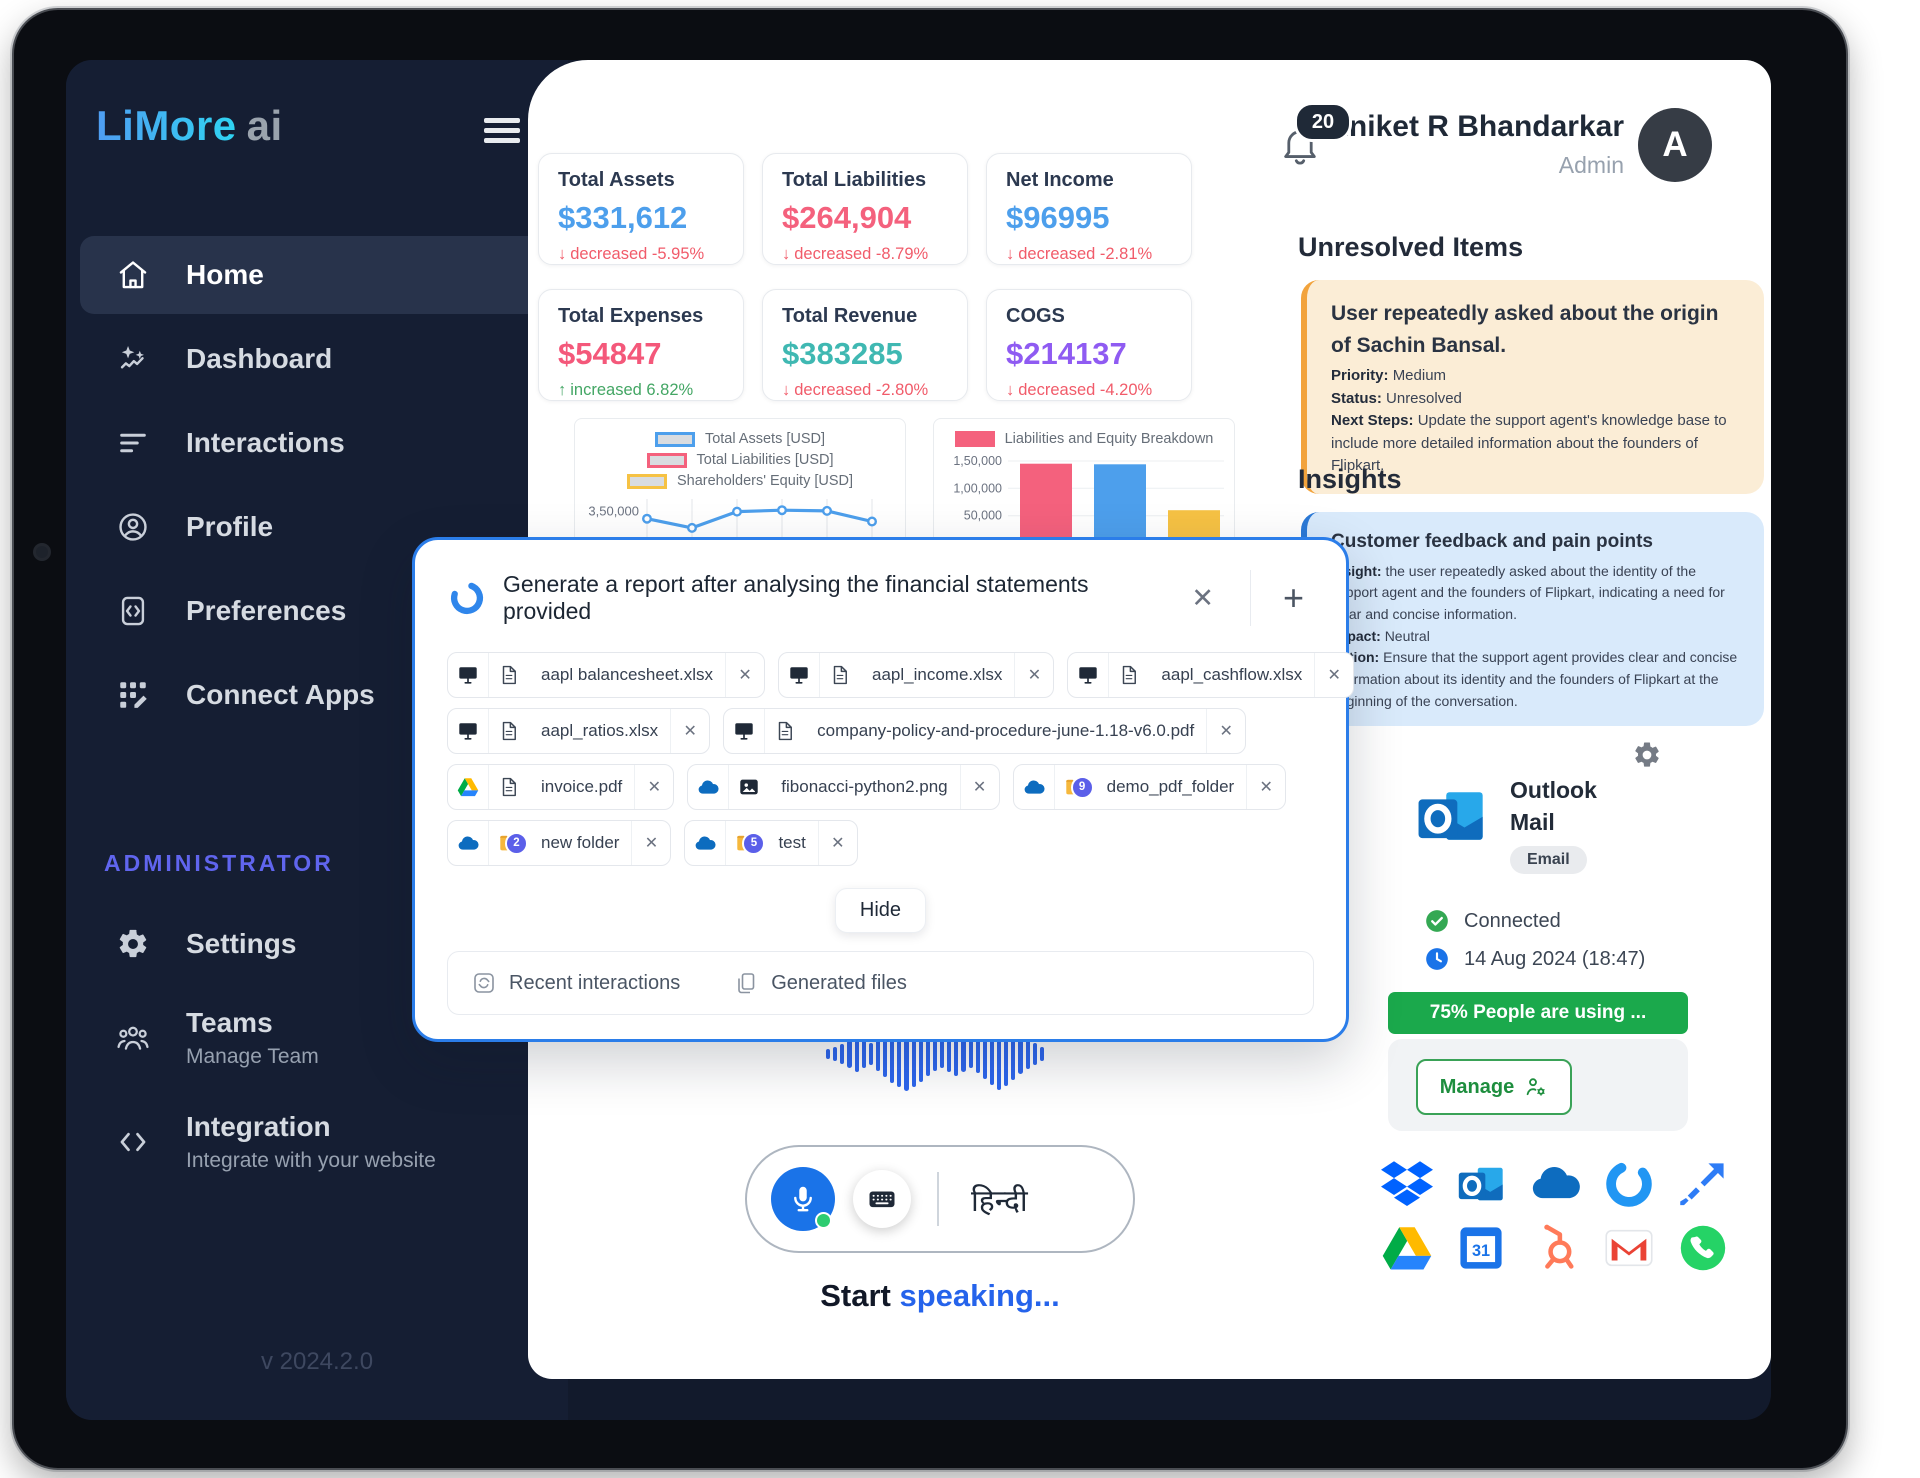 The image size is (1920, 1478). What do you see at coordinates (1555, 1248) in the screenshot?
I see `app-icon-hubspot` at bounding box center [1555, 1248].